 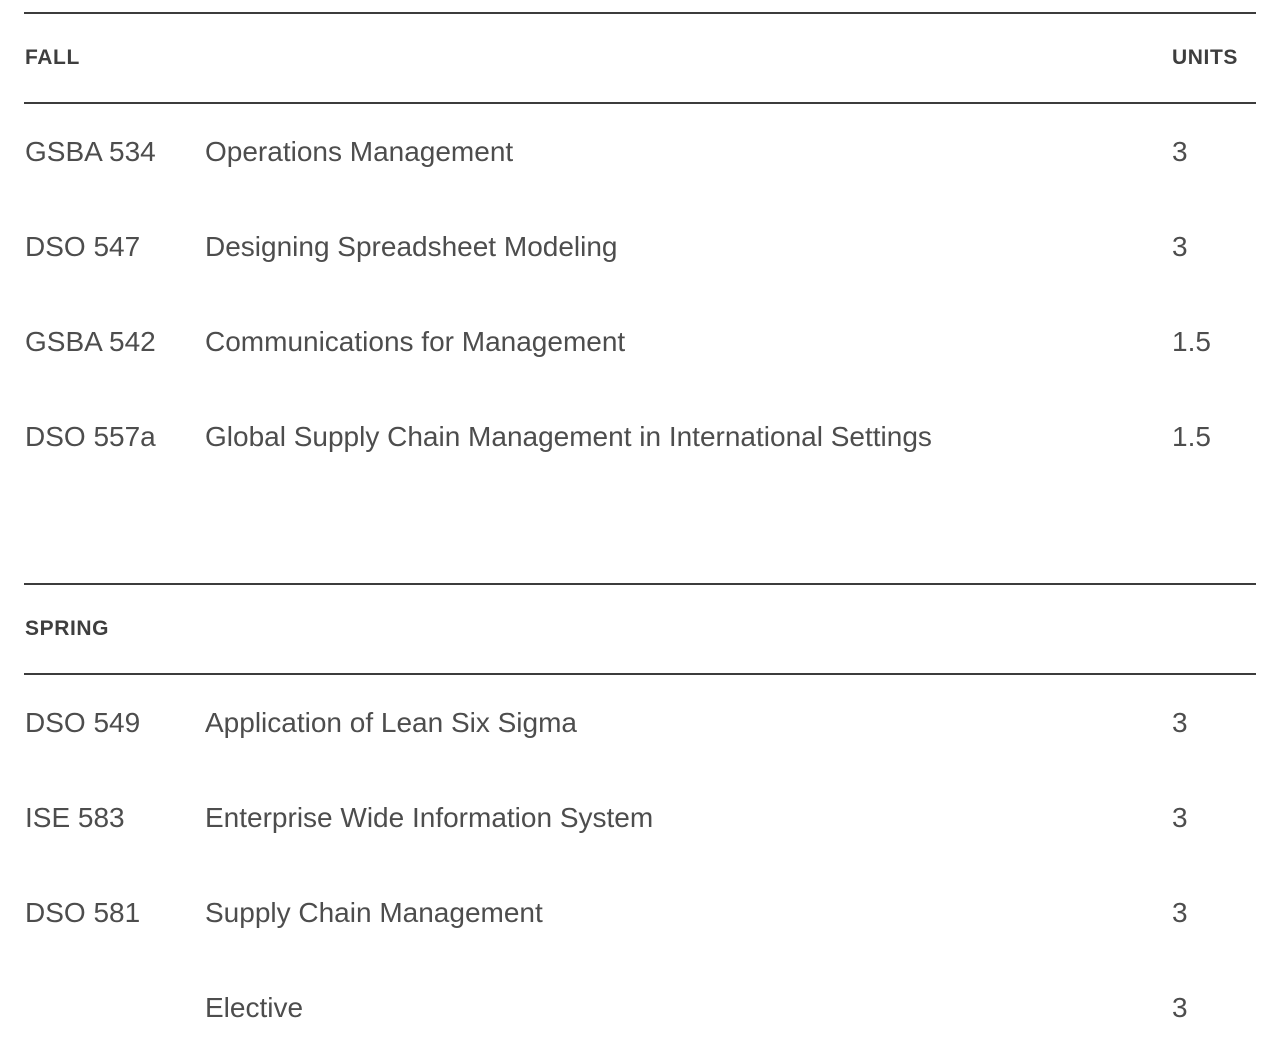 What do you see at coordinates (52, 57) in the screenshot?
I see `term-label: FALL` at bounding box center [52, 57].